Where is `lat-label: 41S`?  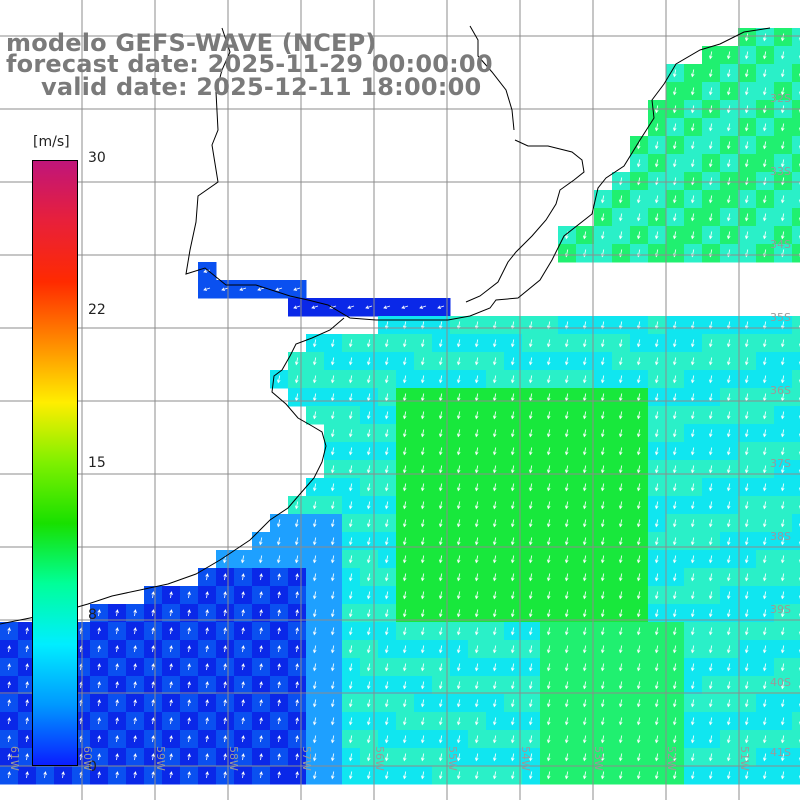 lat-label: 41S is located at coordinates (780, 752).